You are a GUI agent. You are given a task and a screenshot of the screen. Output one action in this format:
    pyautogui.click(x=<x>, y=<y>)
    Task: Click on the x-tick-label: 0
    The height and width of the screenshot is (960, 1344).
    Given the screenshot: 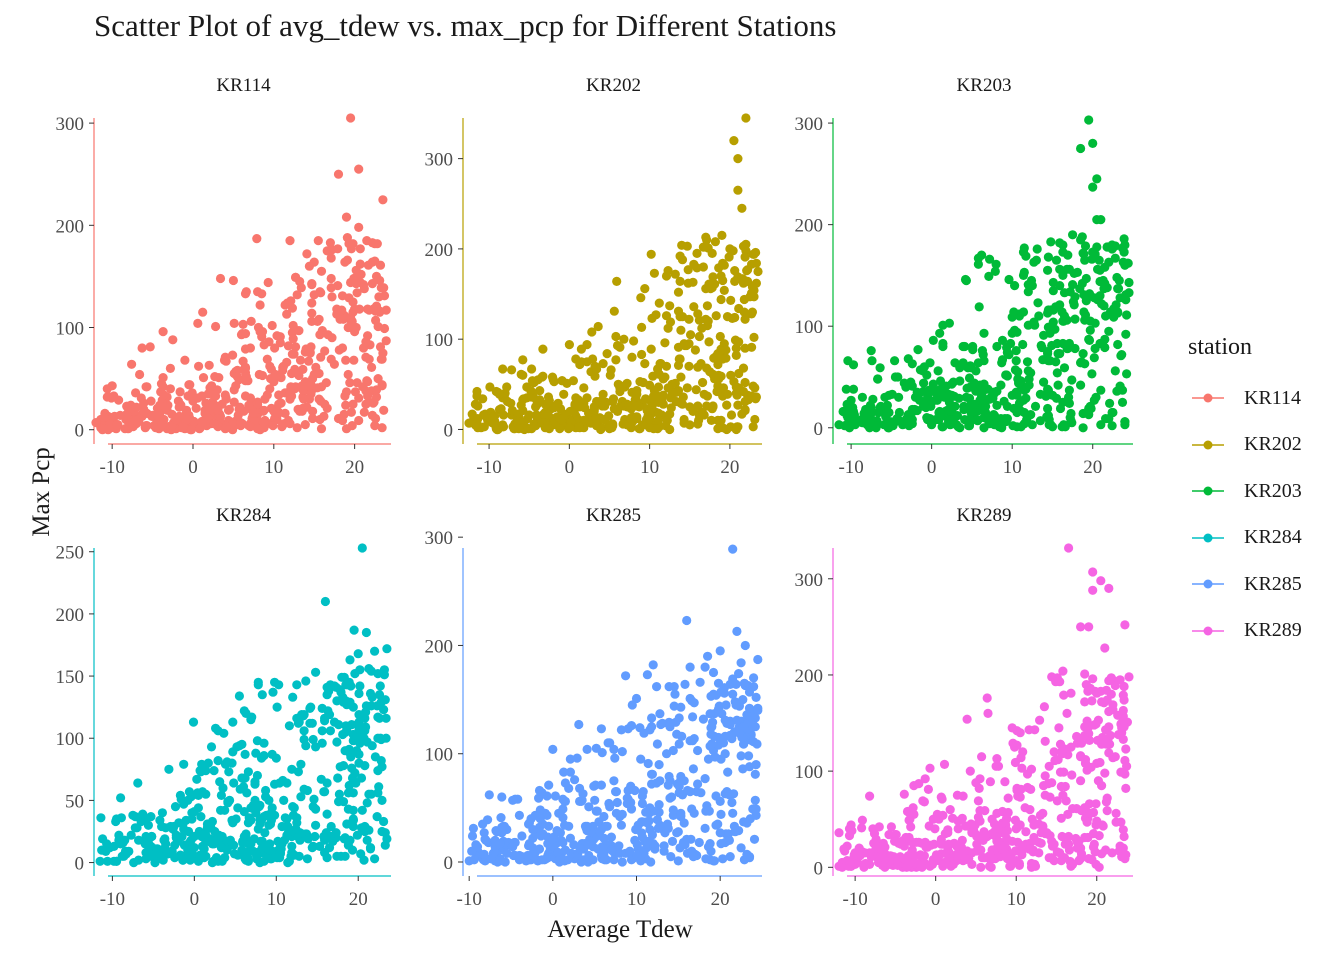 What is the action you would take?
    pyautogui.click(x=570, y=467)
    